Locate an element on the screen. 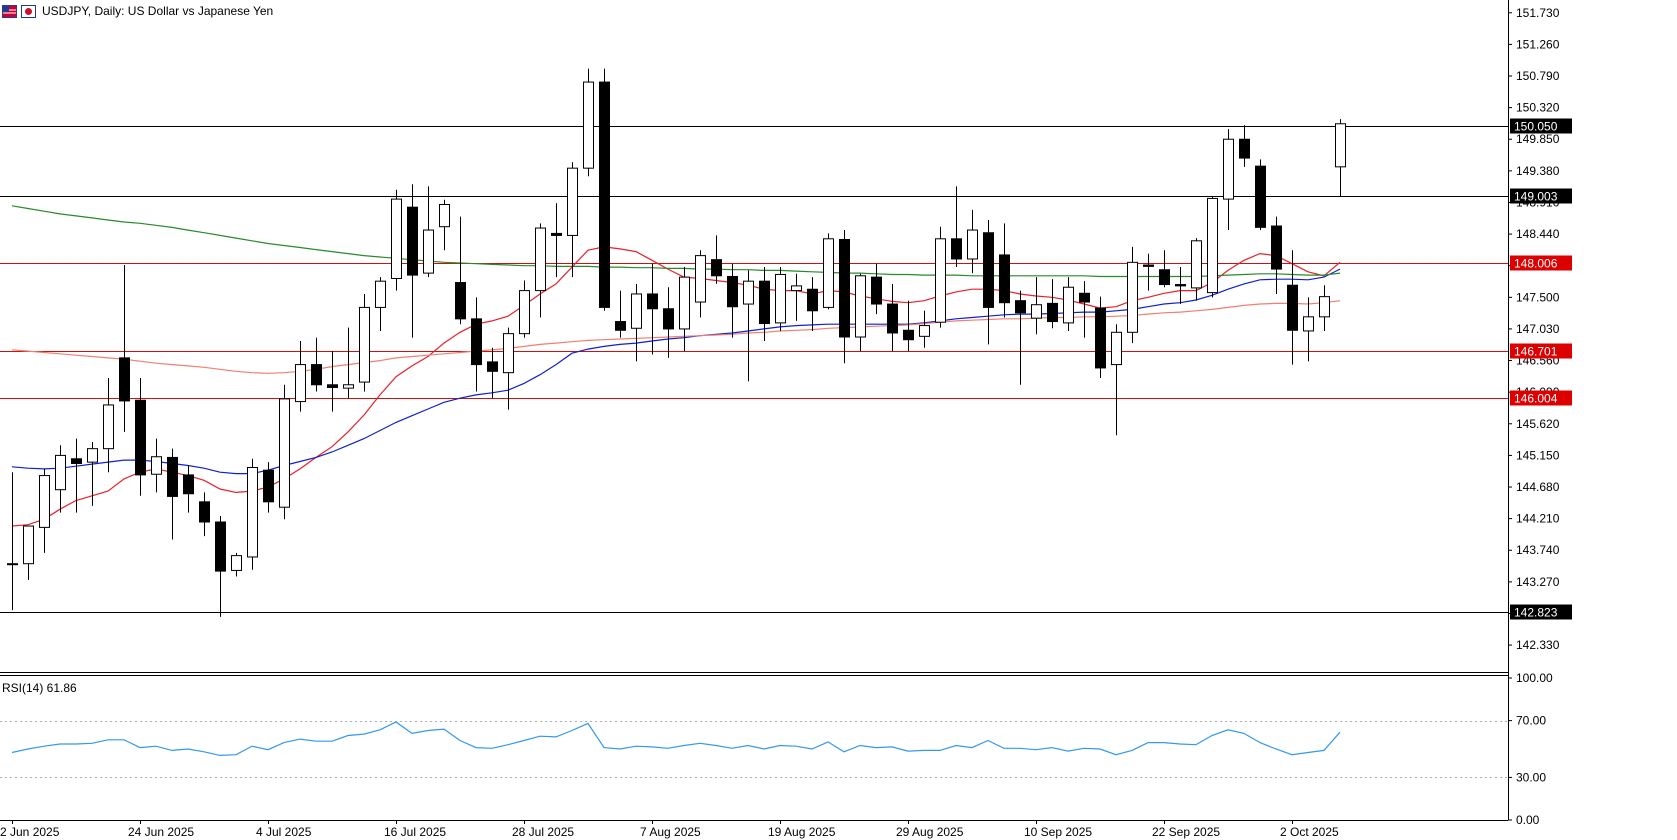 The width and height of the screenshot is (1677, 840). level-tag-label: 146.701 is located at coordinates (1536, 352).